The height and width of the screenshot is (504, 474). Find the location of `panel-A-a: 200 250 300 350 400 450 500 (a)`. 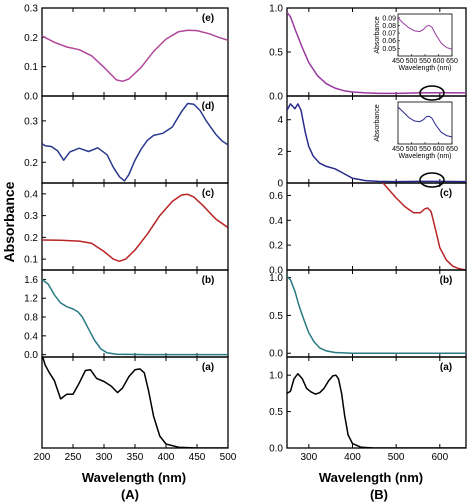

panel-A-a: 200 250 300 350 400 450 500 (a) is located at coordinates (135, 409).